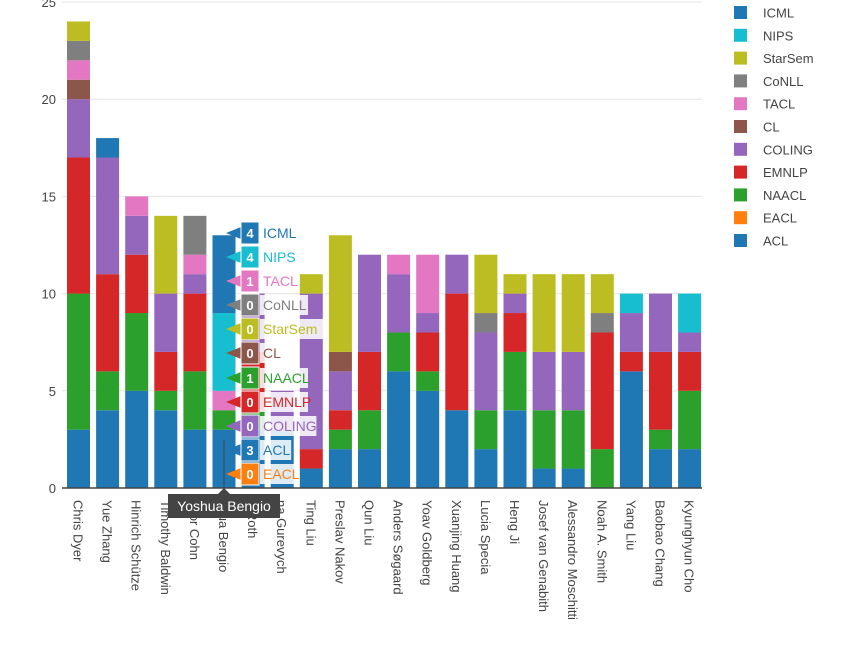 Image resolution: width=863 pixels, height=668 pixels. What do you see at coordinates (757, 127) in the screenshot?
I see `legend-item-cl: CL` at bounding box center [757, 127].